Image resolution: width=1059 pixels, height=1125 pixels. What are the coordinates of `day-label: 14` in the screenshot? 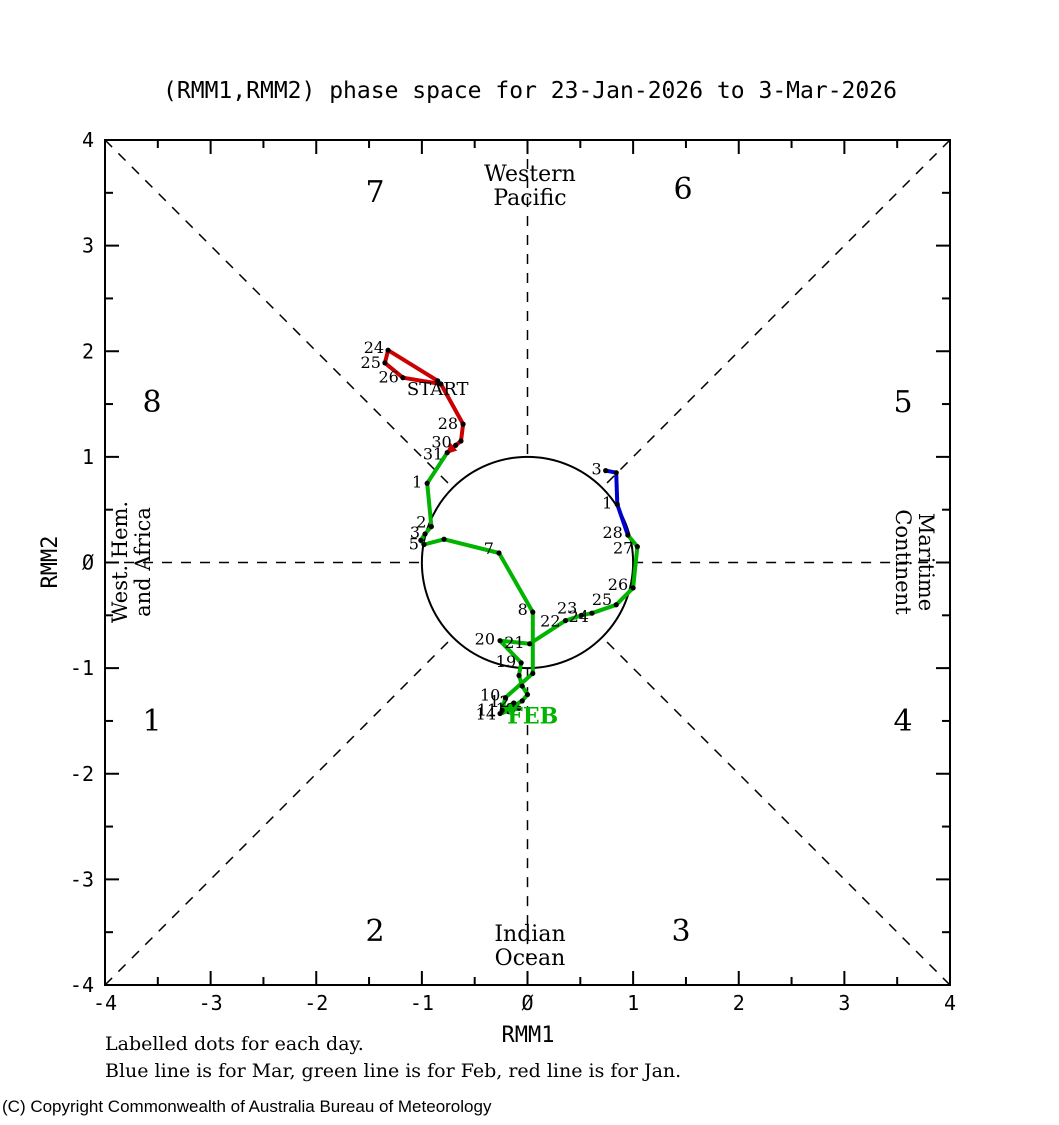 It's located at (486, 714).